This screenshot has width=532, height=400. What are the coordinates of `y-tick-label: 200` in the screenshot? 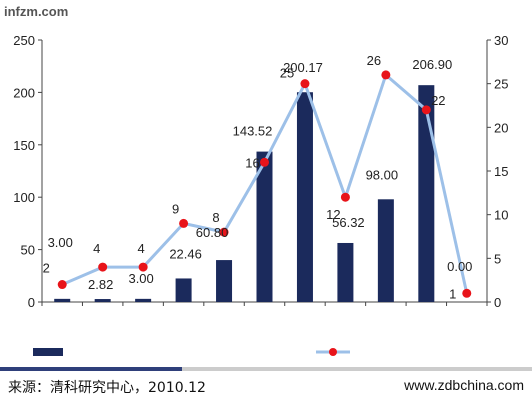 It's located at (24, 92).